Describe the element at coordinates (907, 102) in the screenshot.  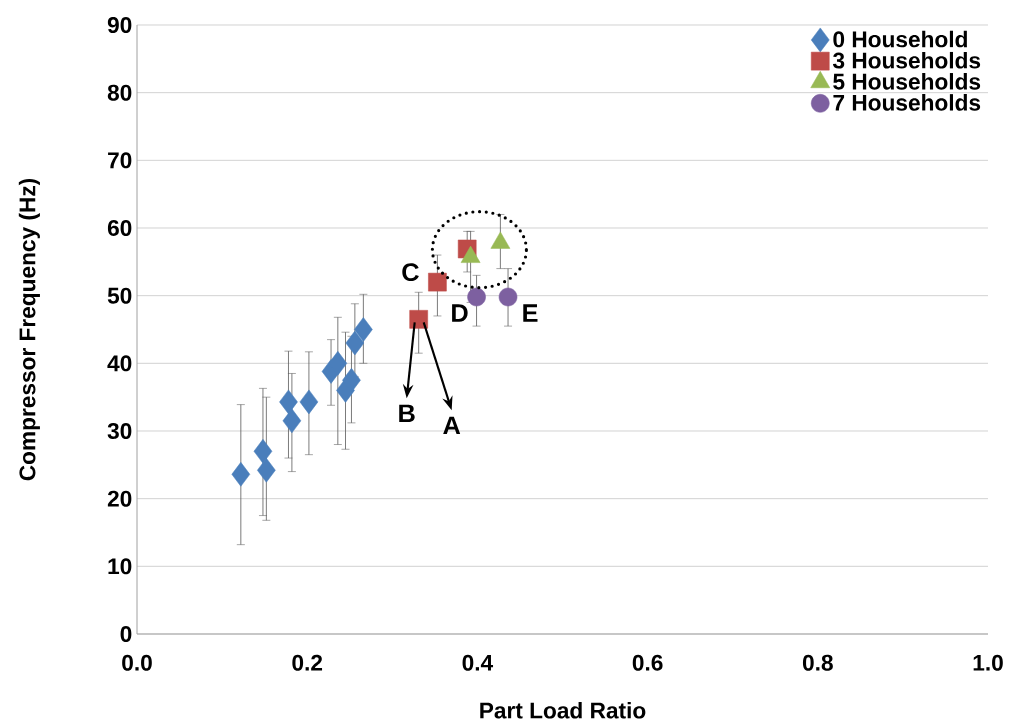
I see `legend-label: 7 Households` at that location.